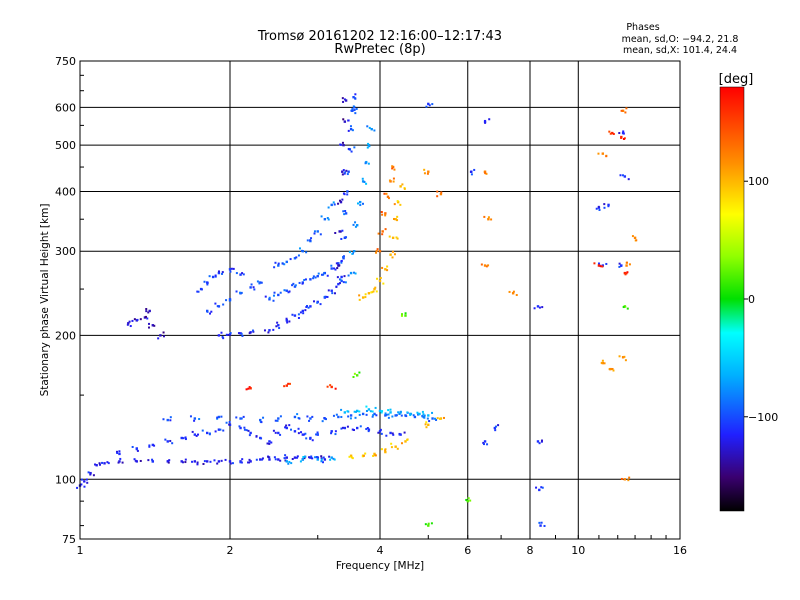 This screenshot has width=800, height=600. Describe the element at coordinates (65, 145) in the screenshot. I see `y-tick-label: 500` at that location.